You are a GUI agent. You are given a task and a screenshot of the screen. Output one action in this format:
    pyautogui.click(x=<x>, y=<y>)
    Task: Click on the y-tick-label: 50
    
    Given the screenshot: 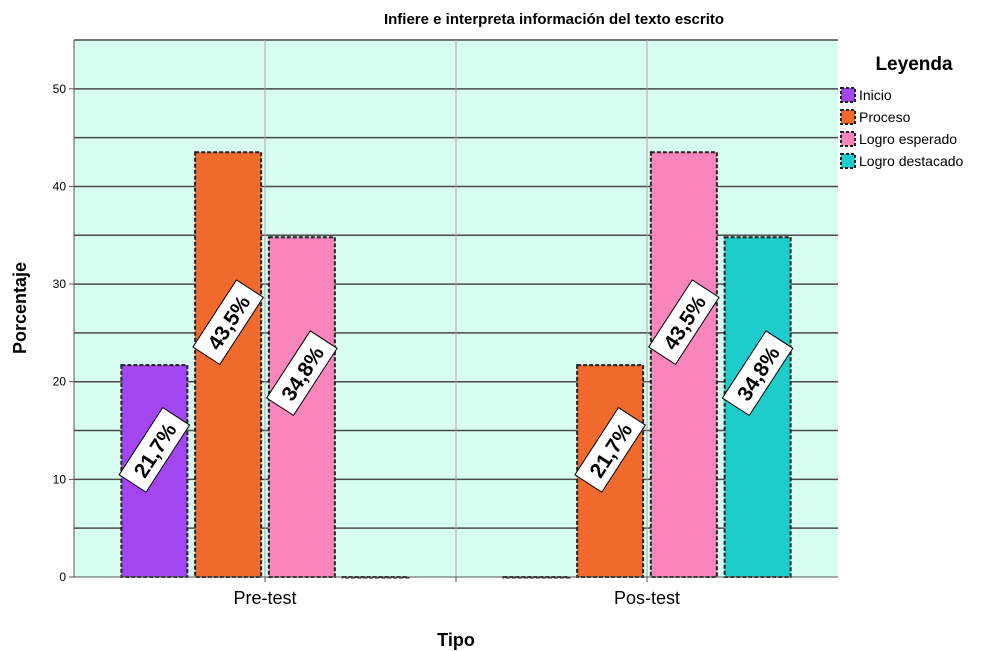 What is the action you would take?
    pyautogui.click(x=60, y=89)
    